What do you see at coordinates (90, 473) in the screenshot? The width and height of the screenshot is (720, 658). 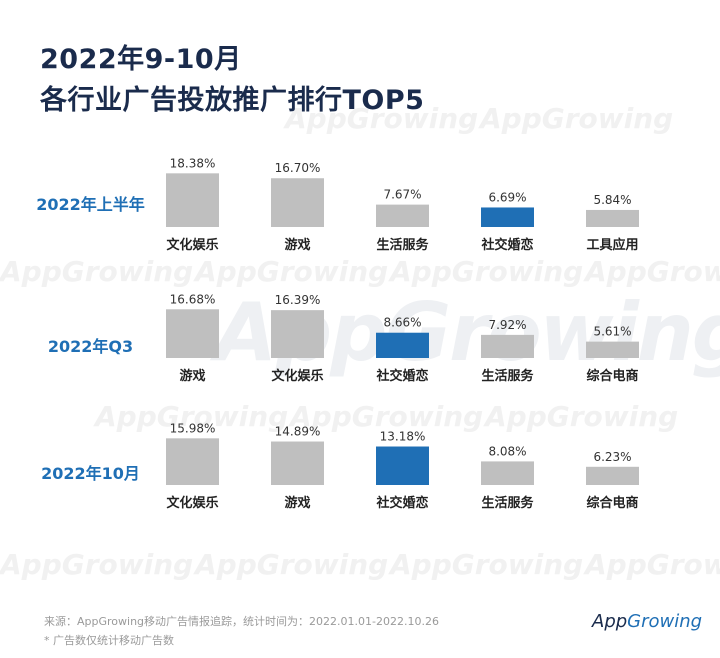 I see `row-label-oct: 2022年10月` at bounding box center [90, 473].